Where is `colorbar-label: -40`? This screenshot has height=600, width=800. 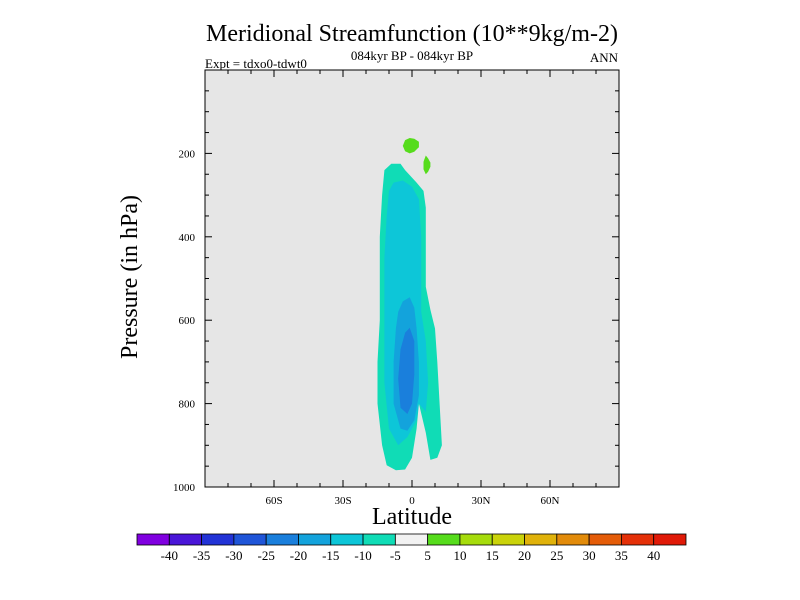
colorbar-label: -40 is located at coordinates (169, 555).